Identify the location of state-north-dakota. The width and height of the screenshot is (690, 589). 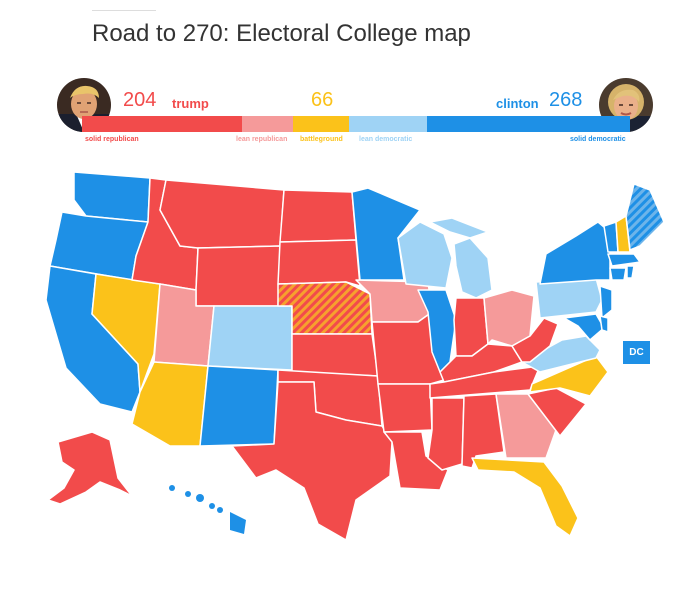
(318, 216).